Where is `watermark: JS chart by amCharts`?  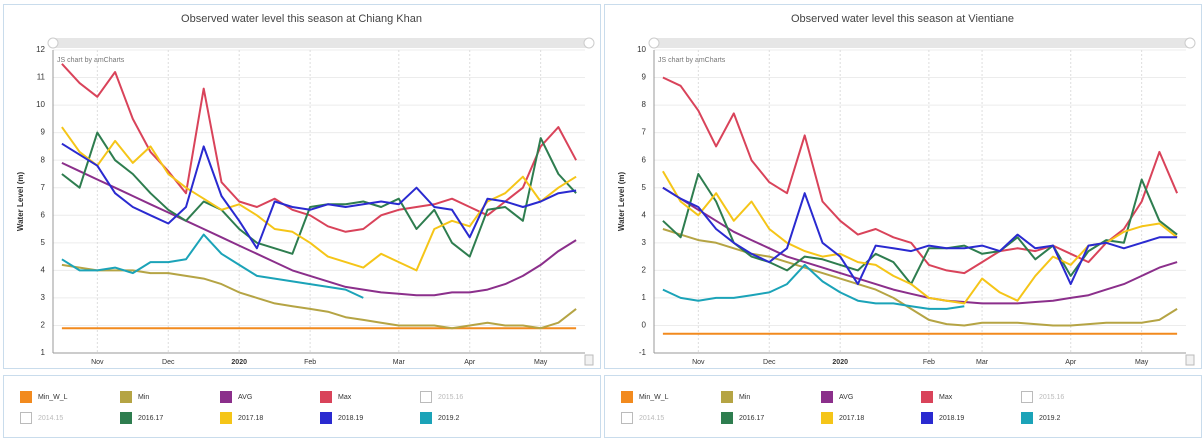
watermark: JS chart by amCharts is located at coordinates (91, 60).